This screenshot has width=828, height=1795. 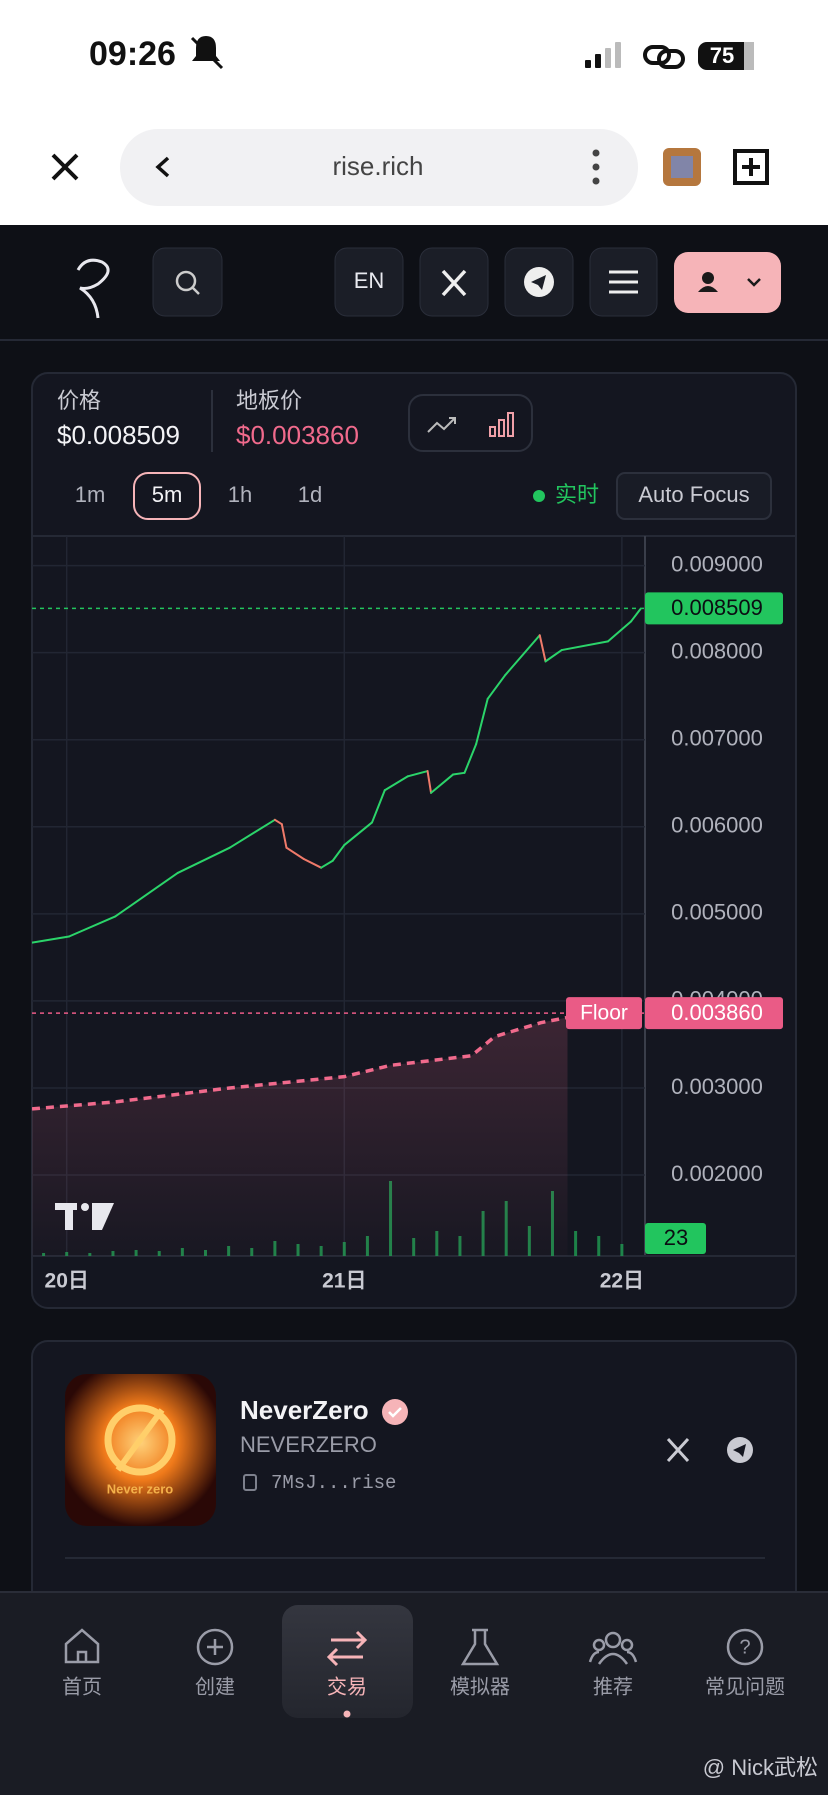 What do you see at coordinates (379, 167) in the screenshot?
I see `url-bar` at bounding box center [379, 167].